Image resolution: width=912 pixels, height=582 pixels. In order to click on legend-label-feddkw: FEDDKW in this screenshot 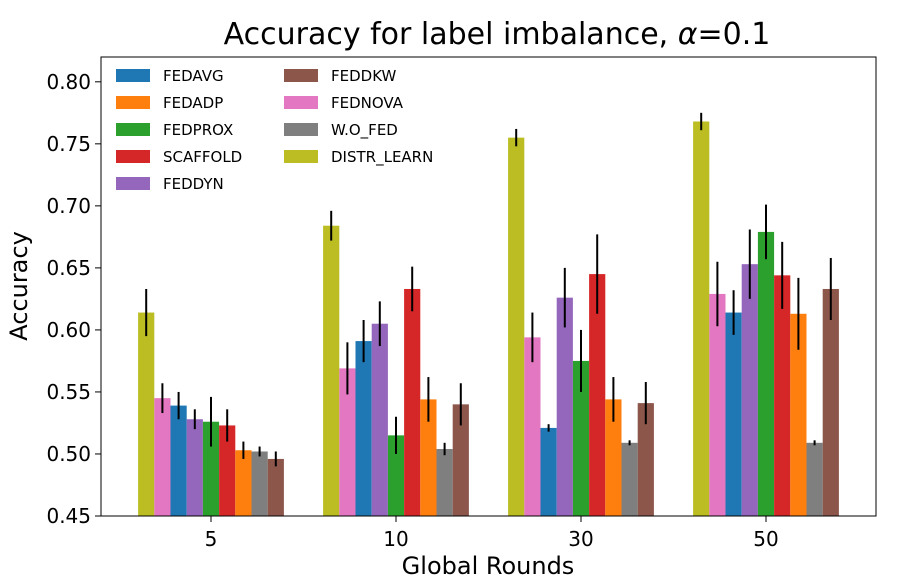, I will do `click(364, 76)`.